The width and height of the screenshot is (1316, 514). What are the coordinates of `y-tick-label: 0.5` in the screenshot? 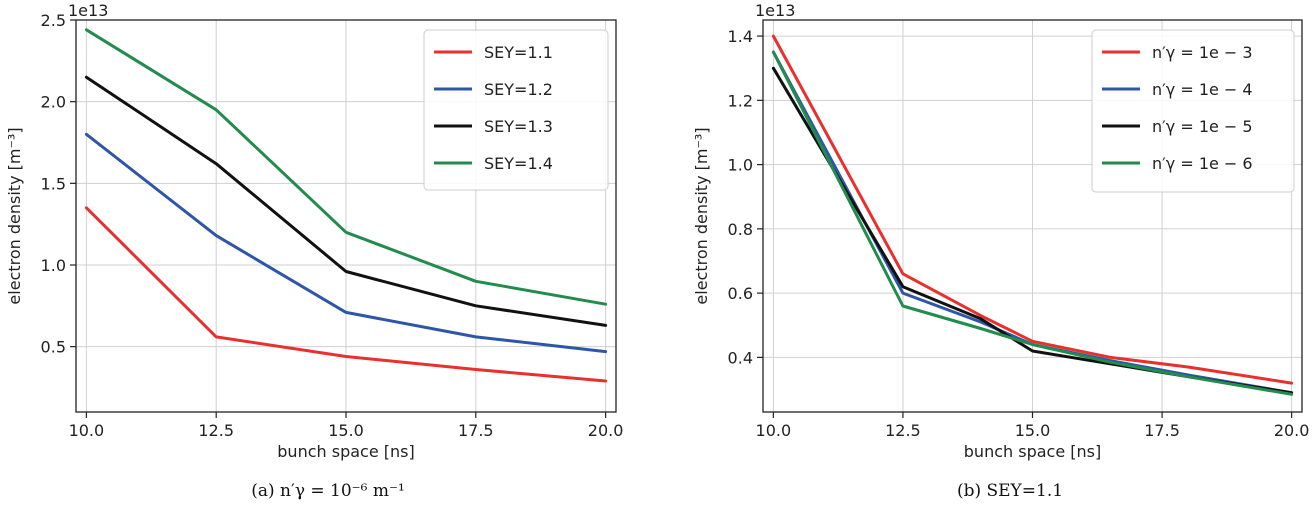 It's located at (53, 347).